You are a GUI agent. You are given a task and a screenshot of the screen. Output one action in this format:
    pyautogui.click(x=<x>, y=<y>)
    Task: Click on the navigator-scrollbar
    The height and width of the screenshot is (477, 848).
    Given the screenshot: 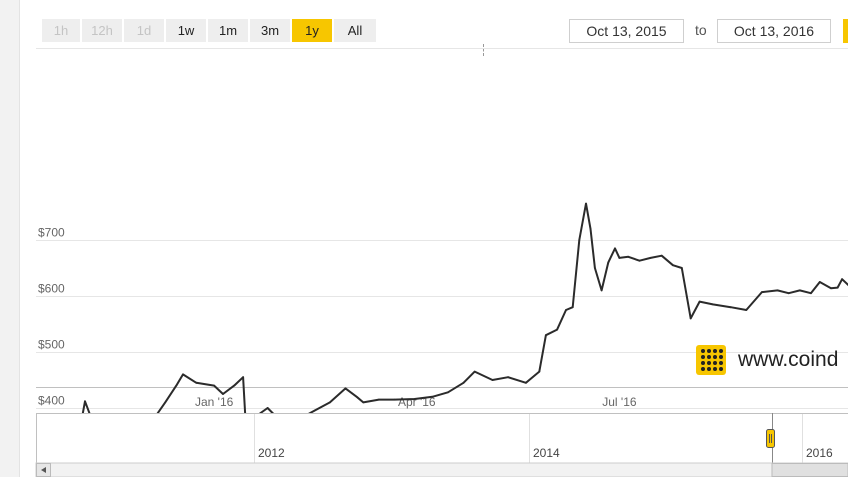 What is the action you would take?
    pyautogui.click(x=441, y=469)
    